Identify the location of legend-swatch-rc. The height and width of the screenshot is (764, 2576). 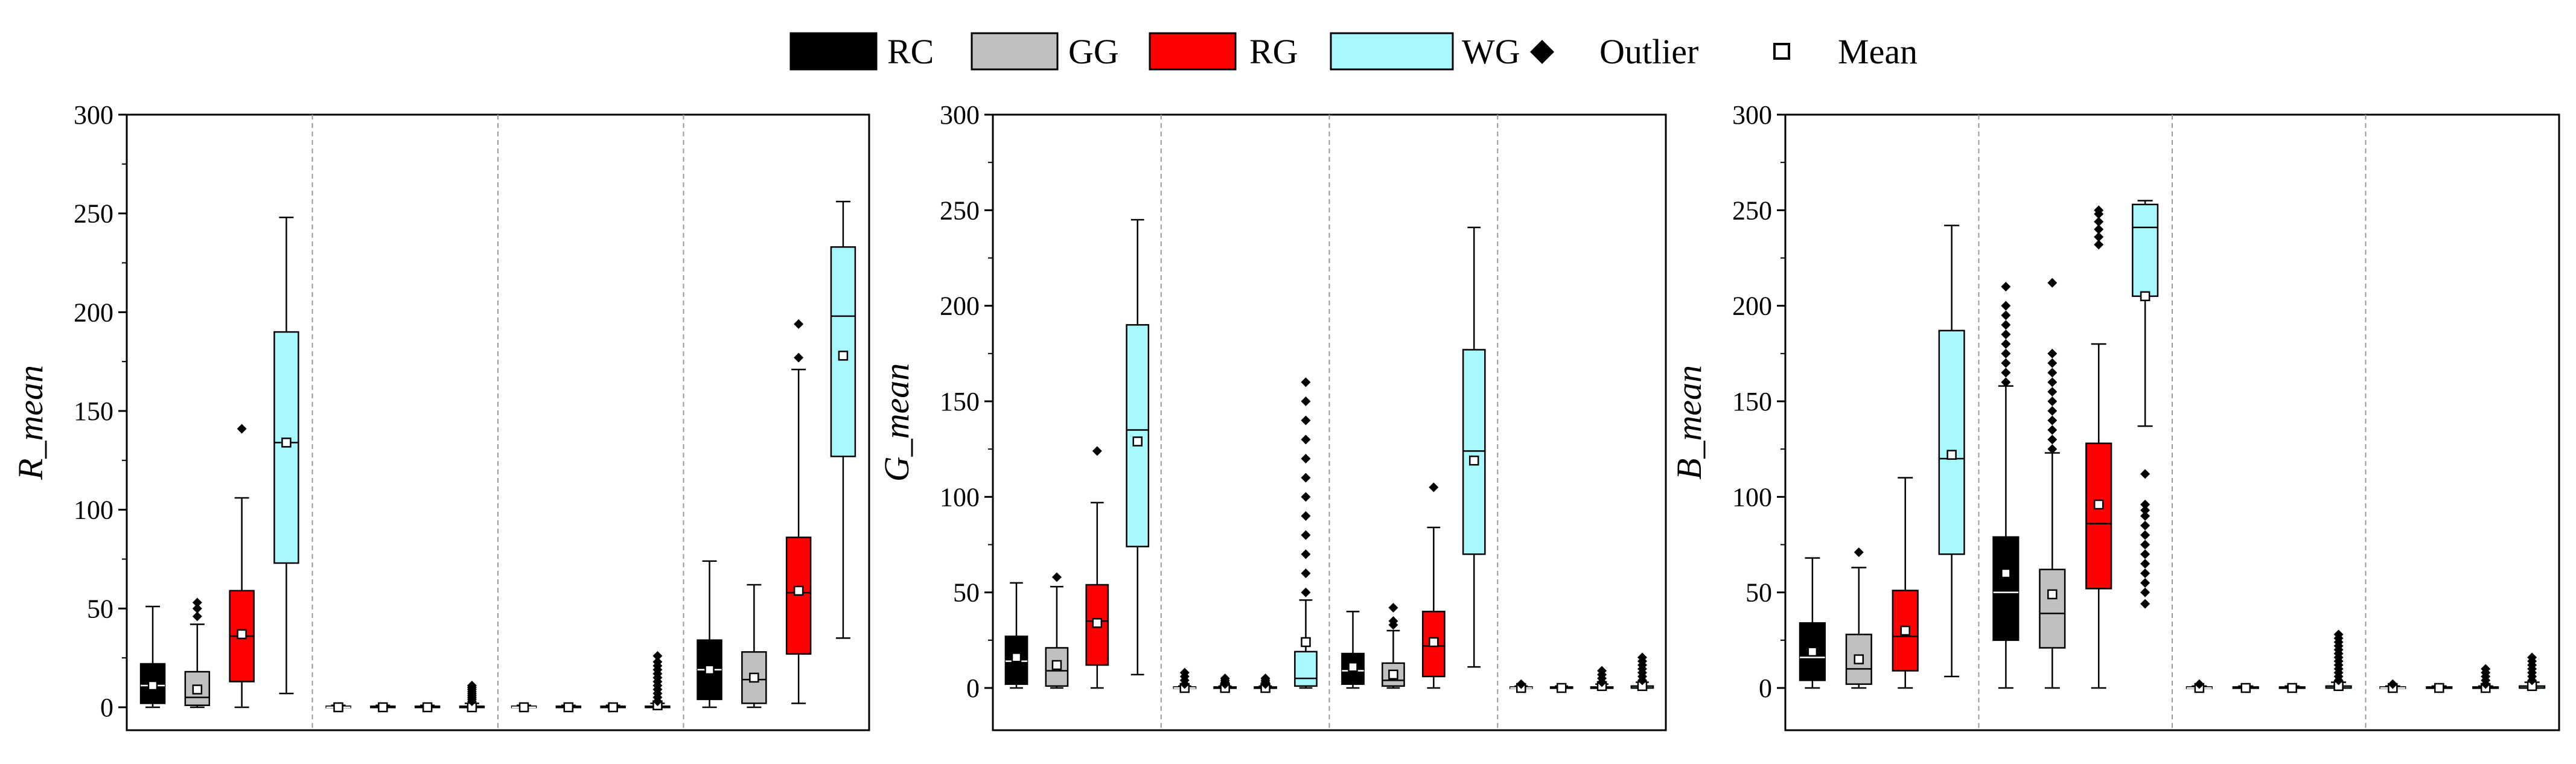
(833, 52).